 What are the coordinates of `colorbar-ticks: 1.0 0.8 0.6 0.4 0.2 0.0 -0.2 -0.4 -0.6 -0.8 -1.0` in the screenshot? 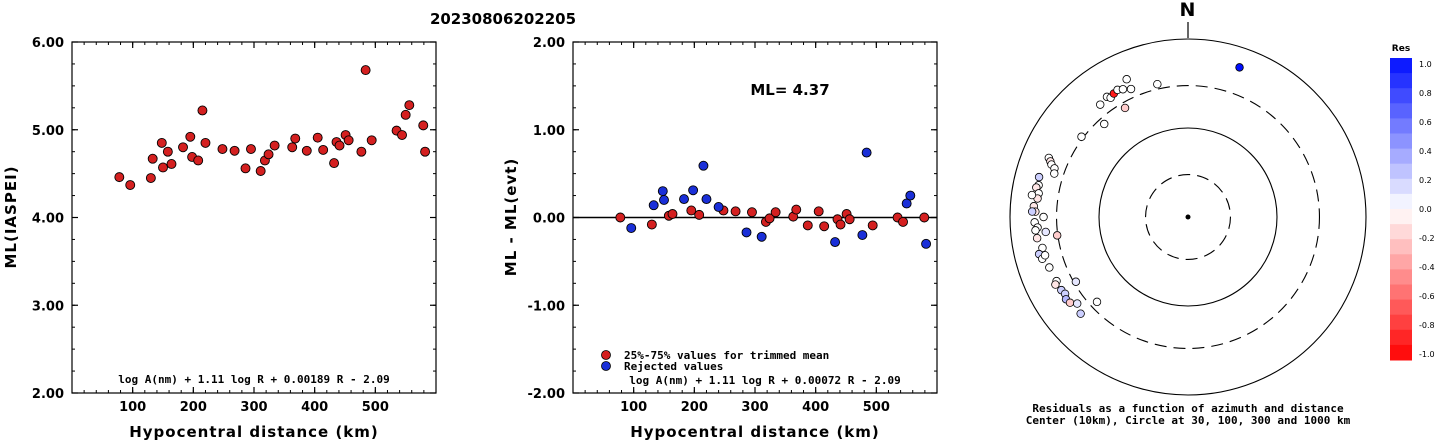 It's located at (1427, 209).